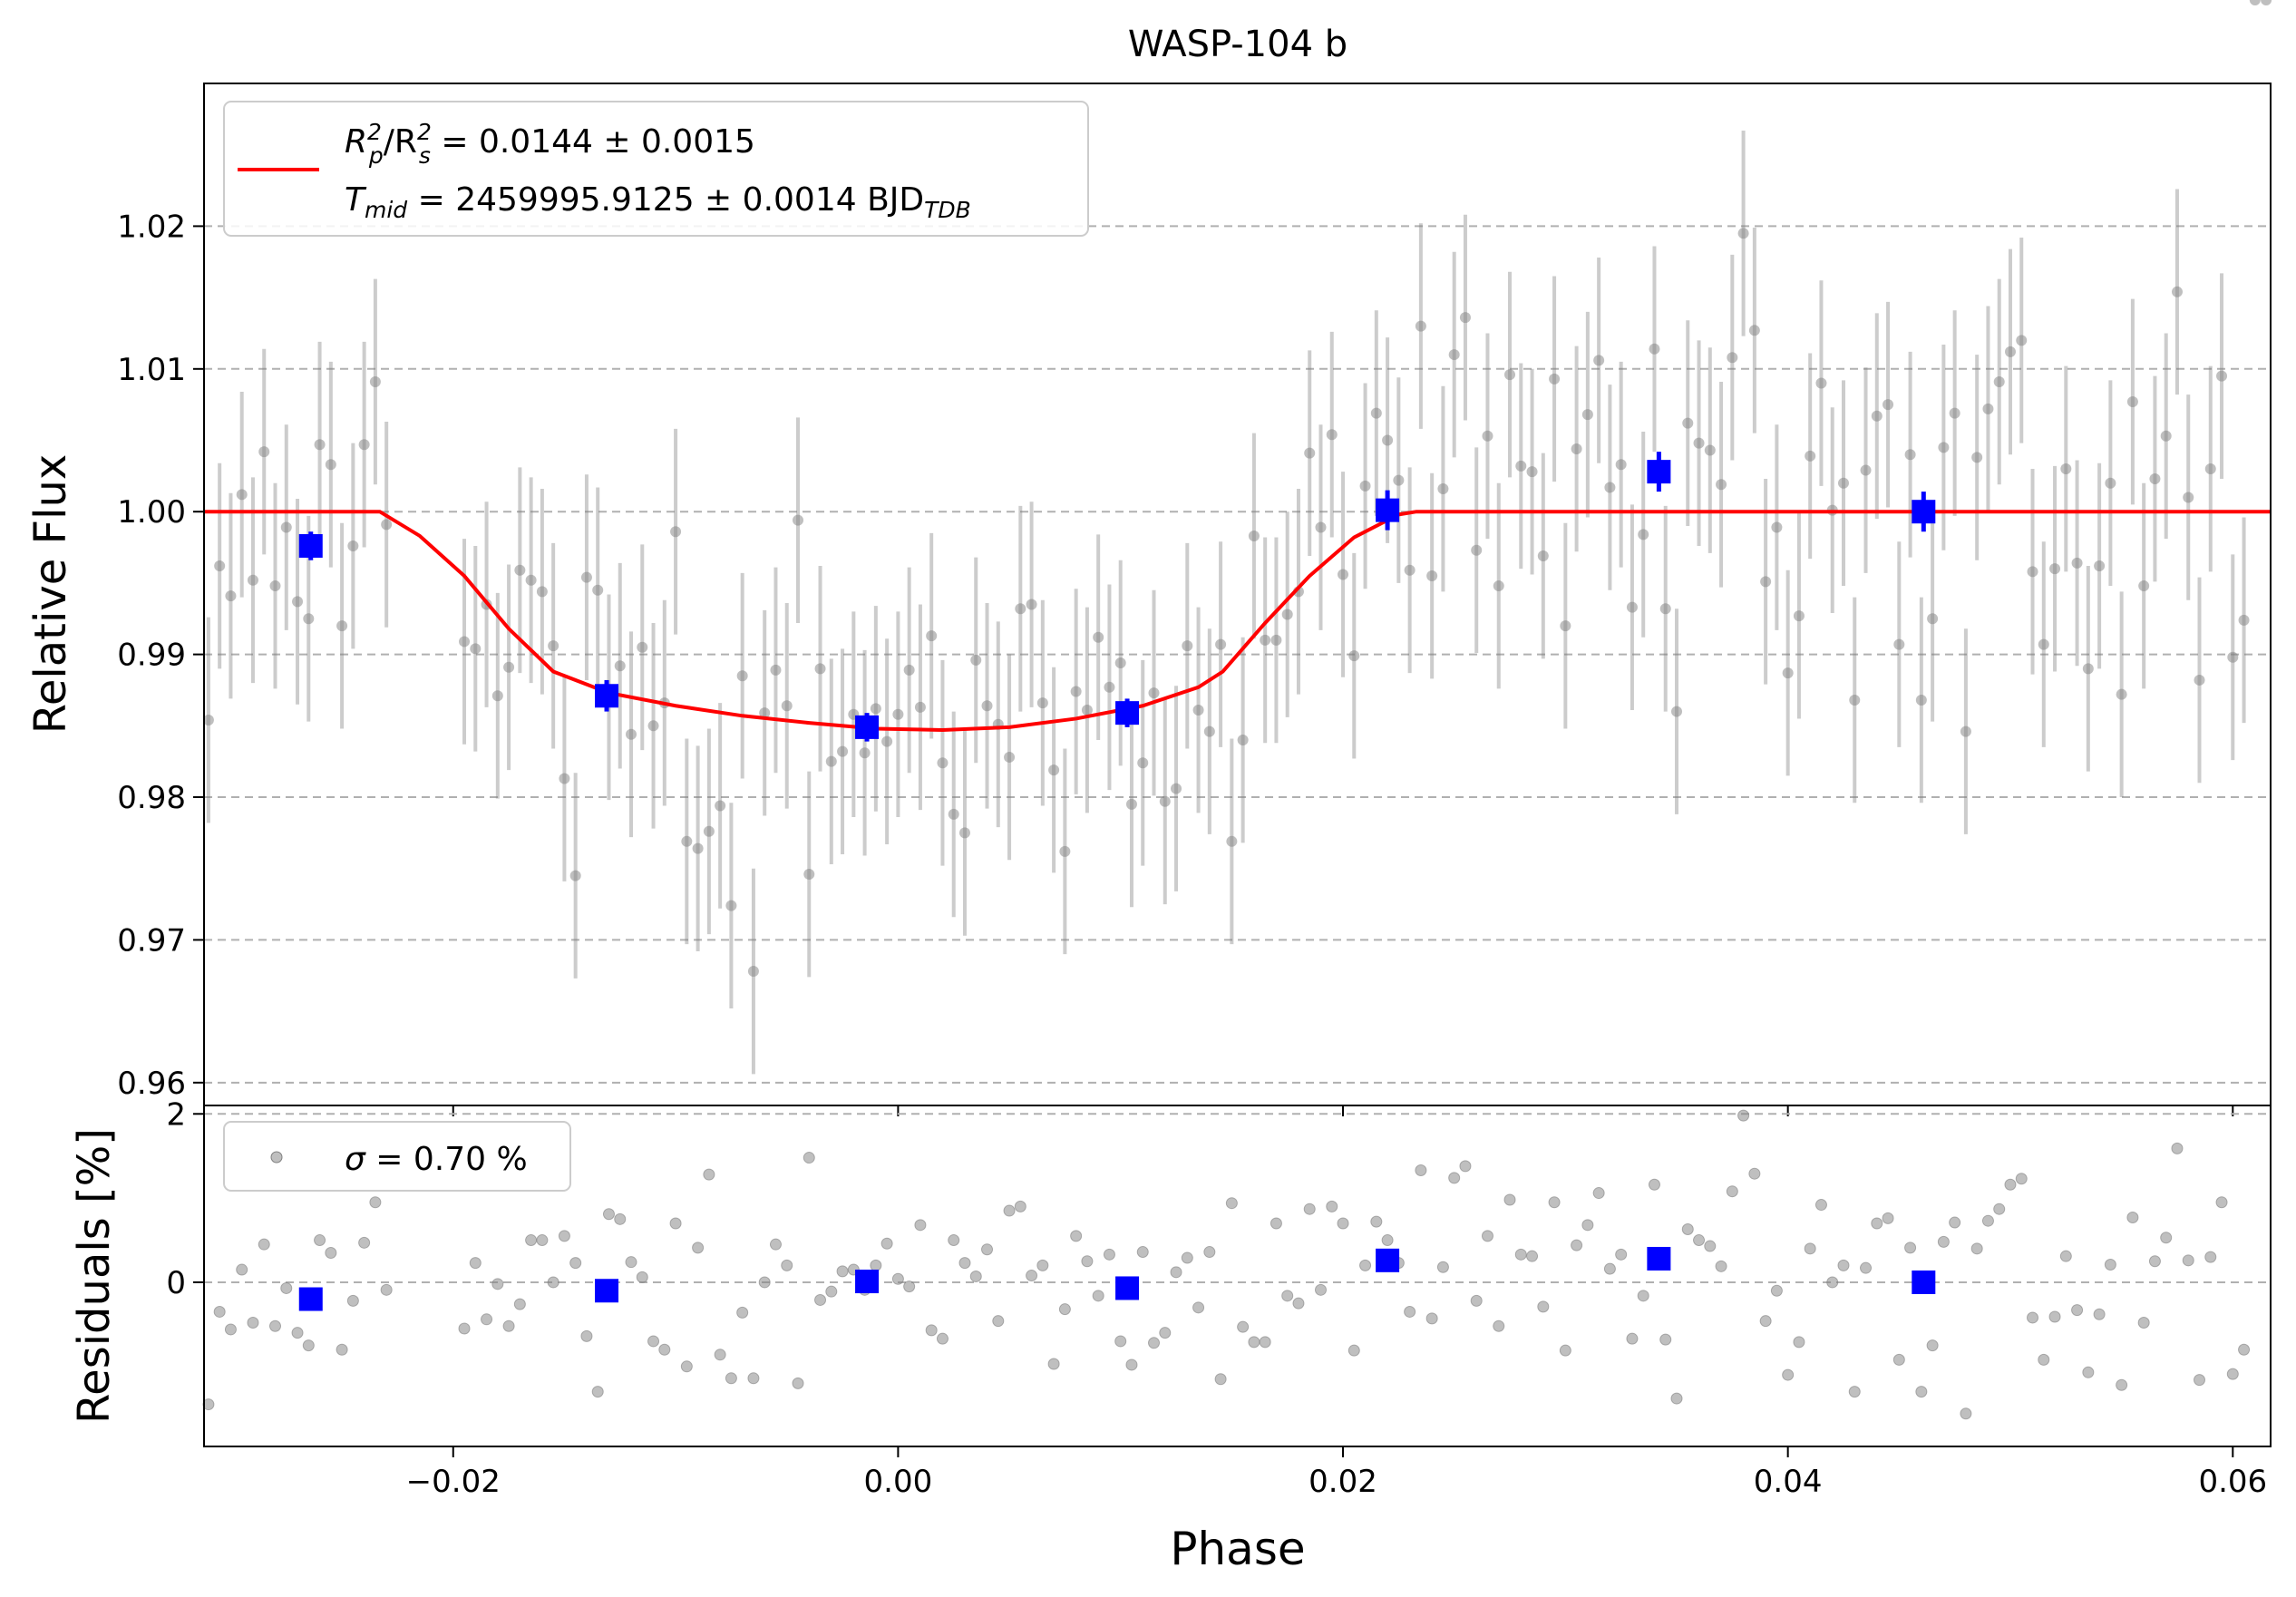 This screenshot has height=1597, width=2296. I want to click on residuals-legend-box, so click(397, 1156).